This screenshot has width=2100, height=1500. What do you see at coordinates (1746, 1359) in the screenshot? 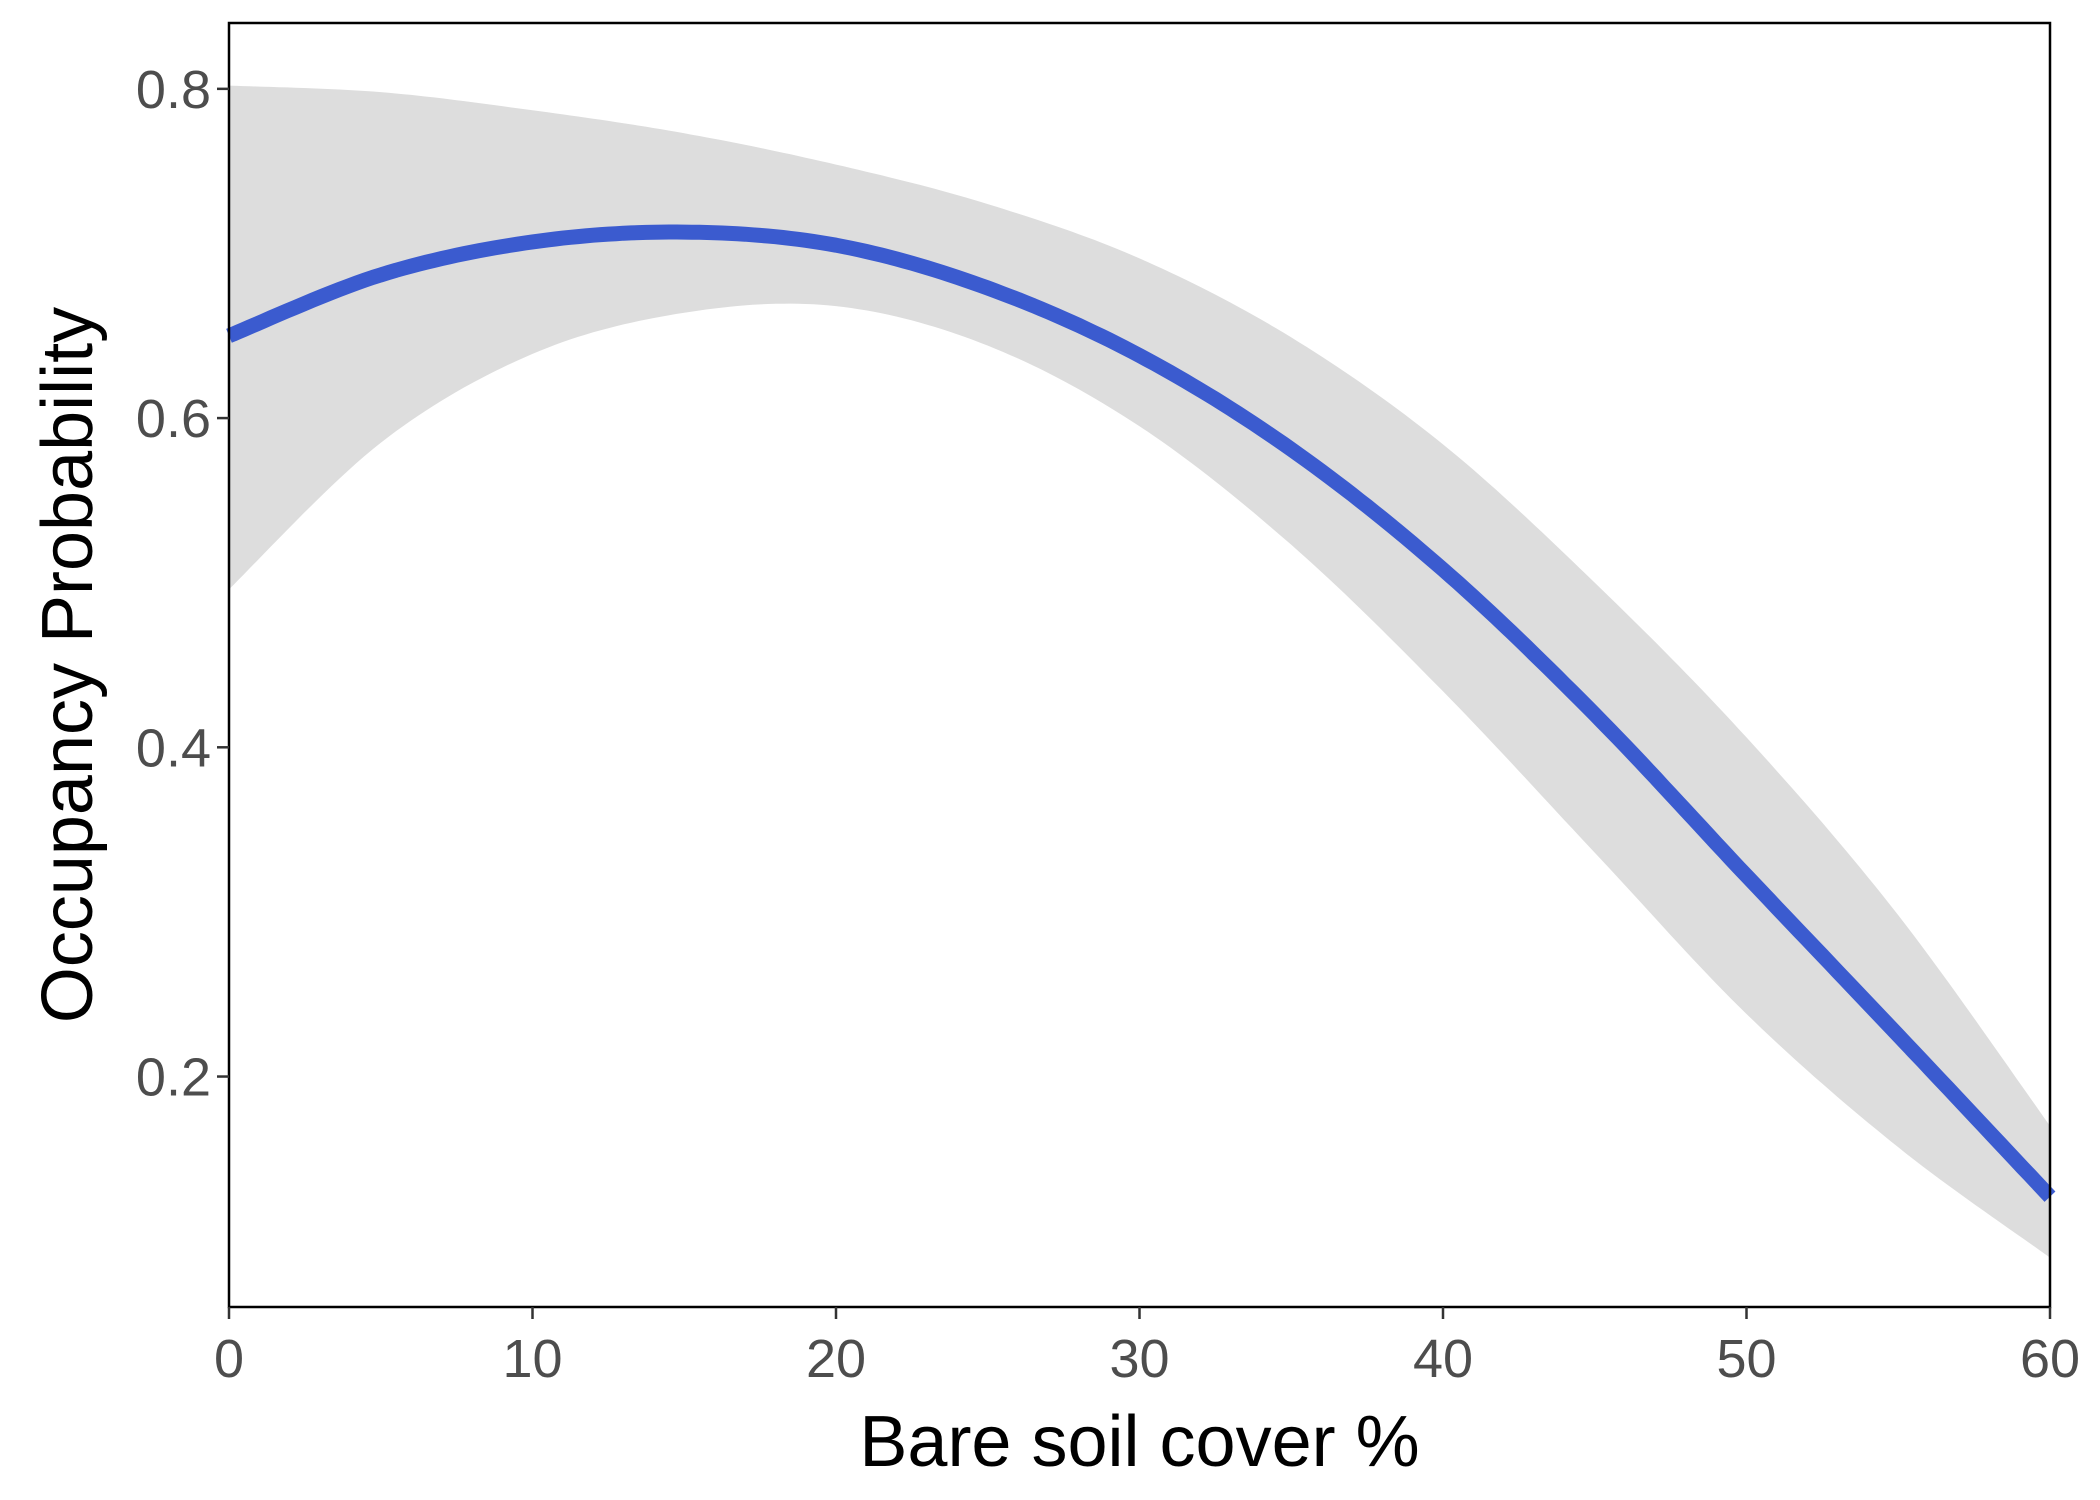
I see `x-tick-label: 50` at bounding box center [1746, 1359].